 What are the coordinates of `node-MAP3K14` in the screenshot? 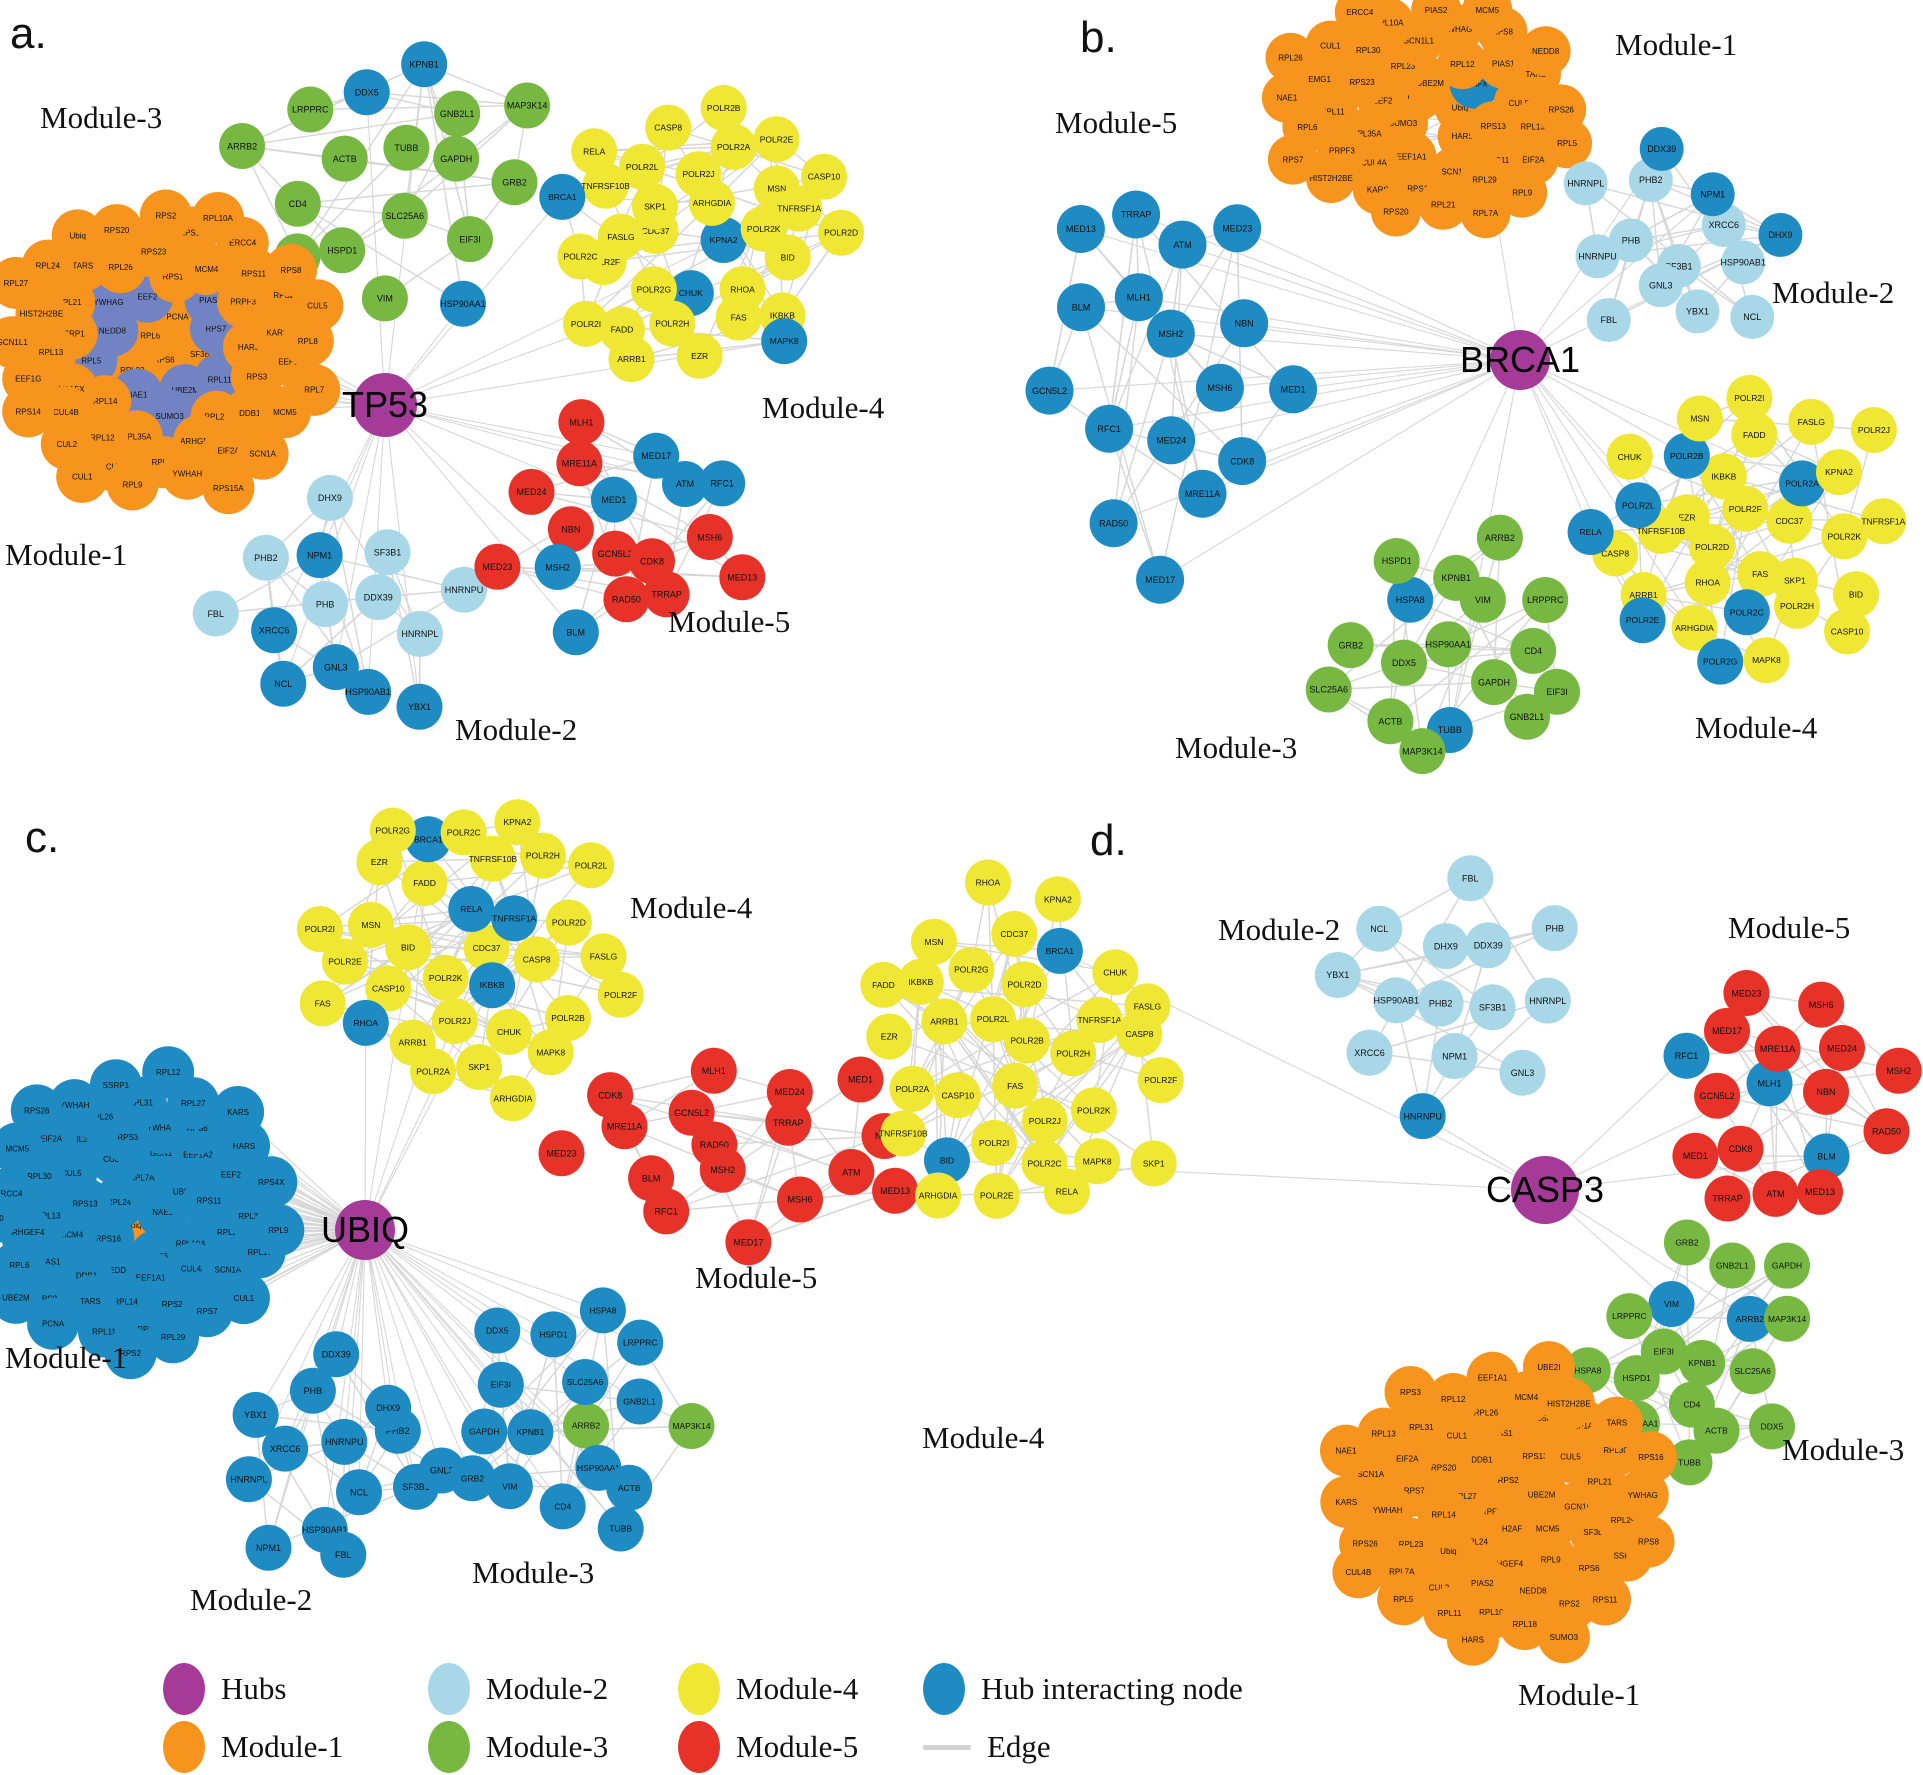 It's located at (1422, 751).